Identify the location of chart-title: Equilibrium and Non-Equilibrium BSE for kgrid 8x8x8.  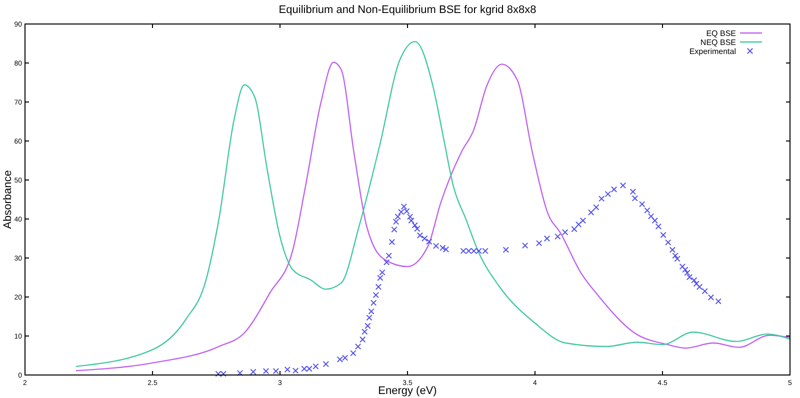
(407, 10).